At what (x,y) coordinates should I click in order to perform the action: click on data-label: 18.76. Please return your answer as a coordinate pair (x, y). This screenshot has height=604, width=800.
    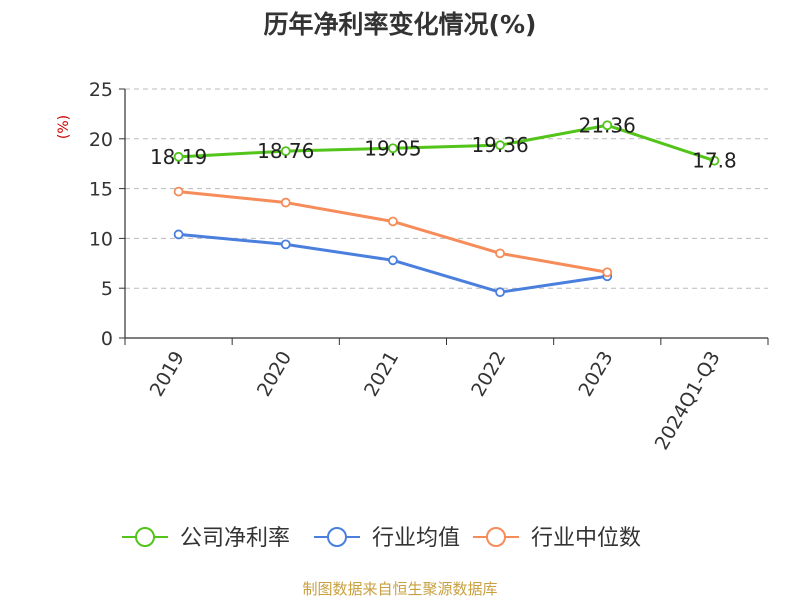
    Looking at the image, I should click on (285, 151).